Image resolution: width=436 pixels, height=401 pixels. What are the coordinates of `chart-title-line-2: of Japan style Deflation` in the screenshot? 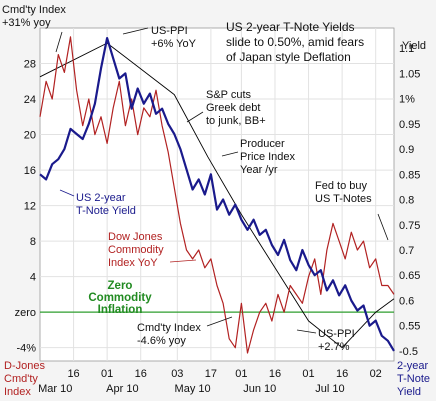 It's located at (288, 57).